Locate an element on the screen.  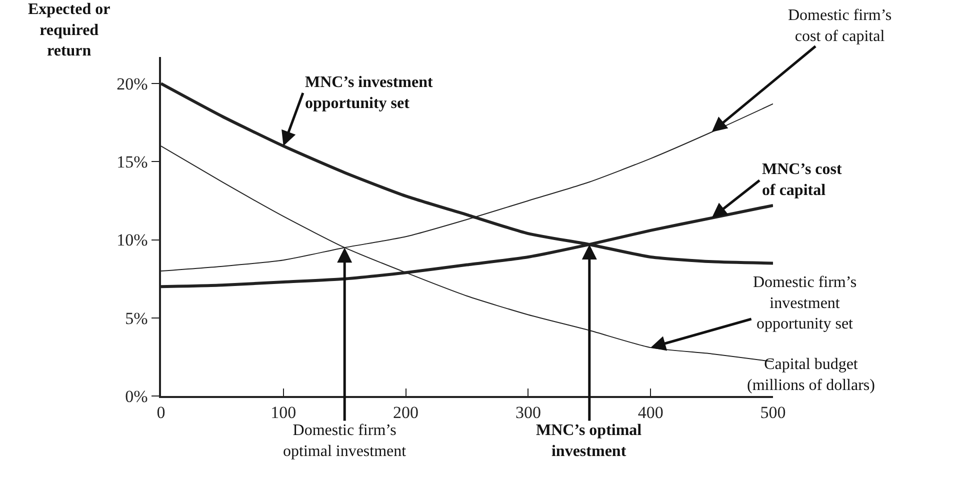
y-tick-label: 5% is located at coordinates (136, 318).